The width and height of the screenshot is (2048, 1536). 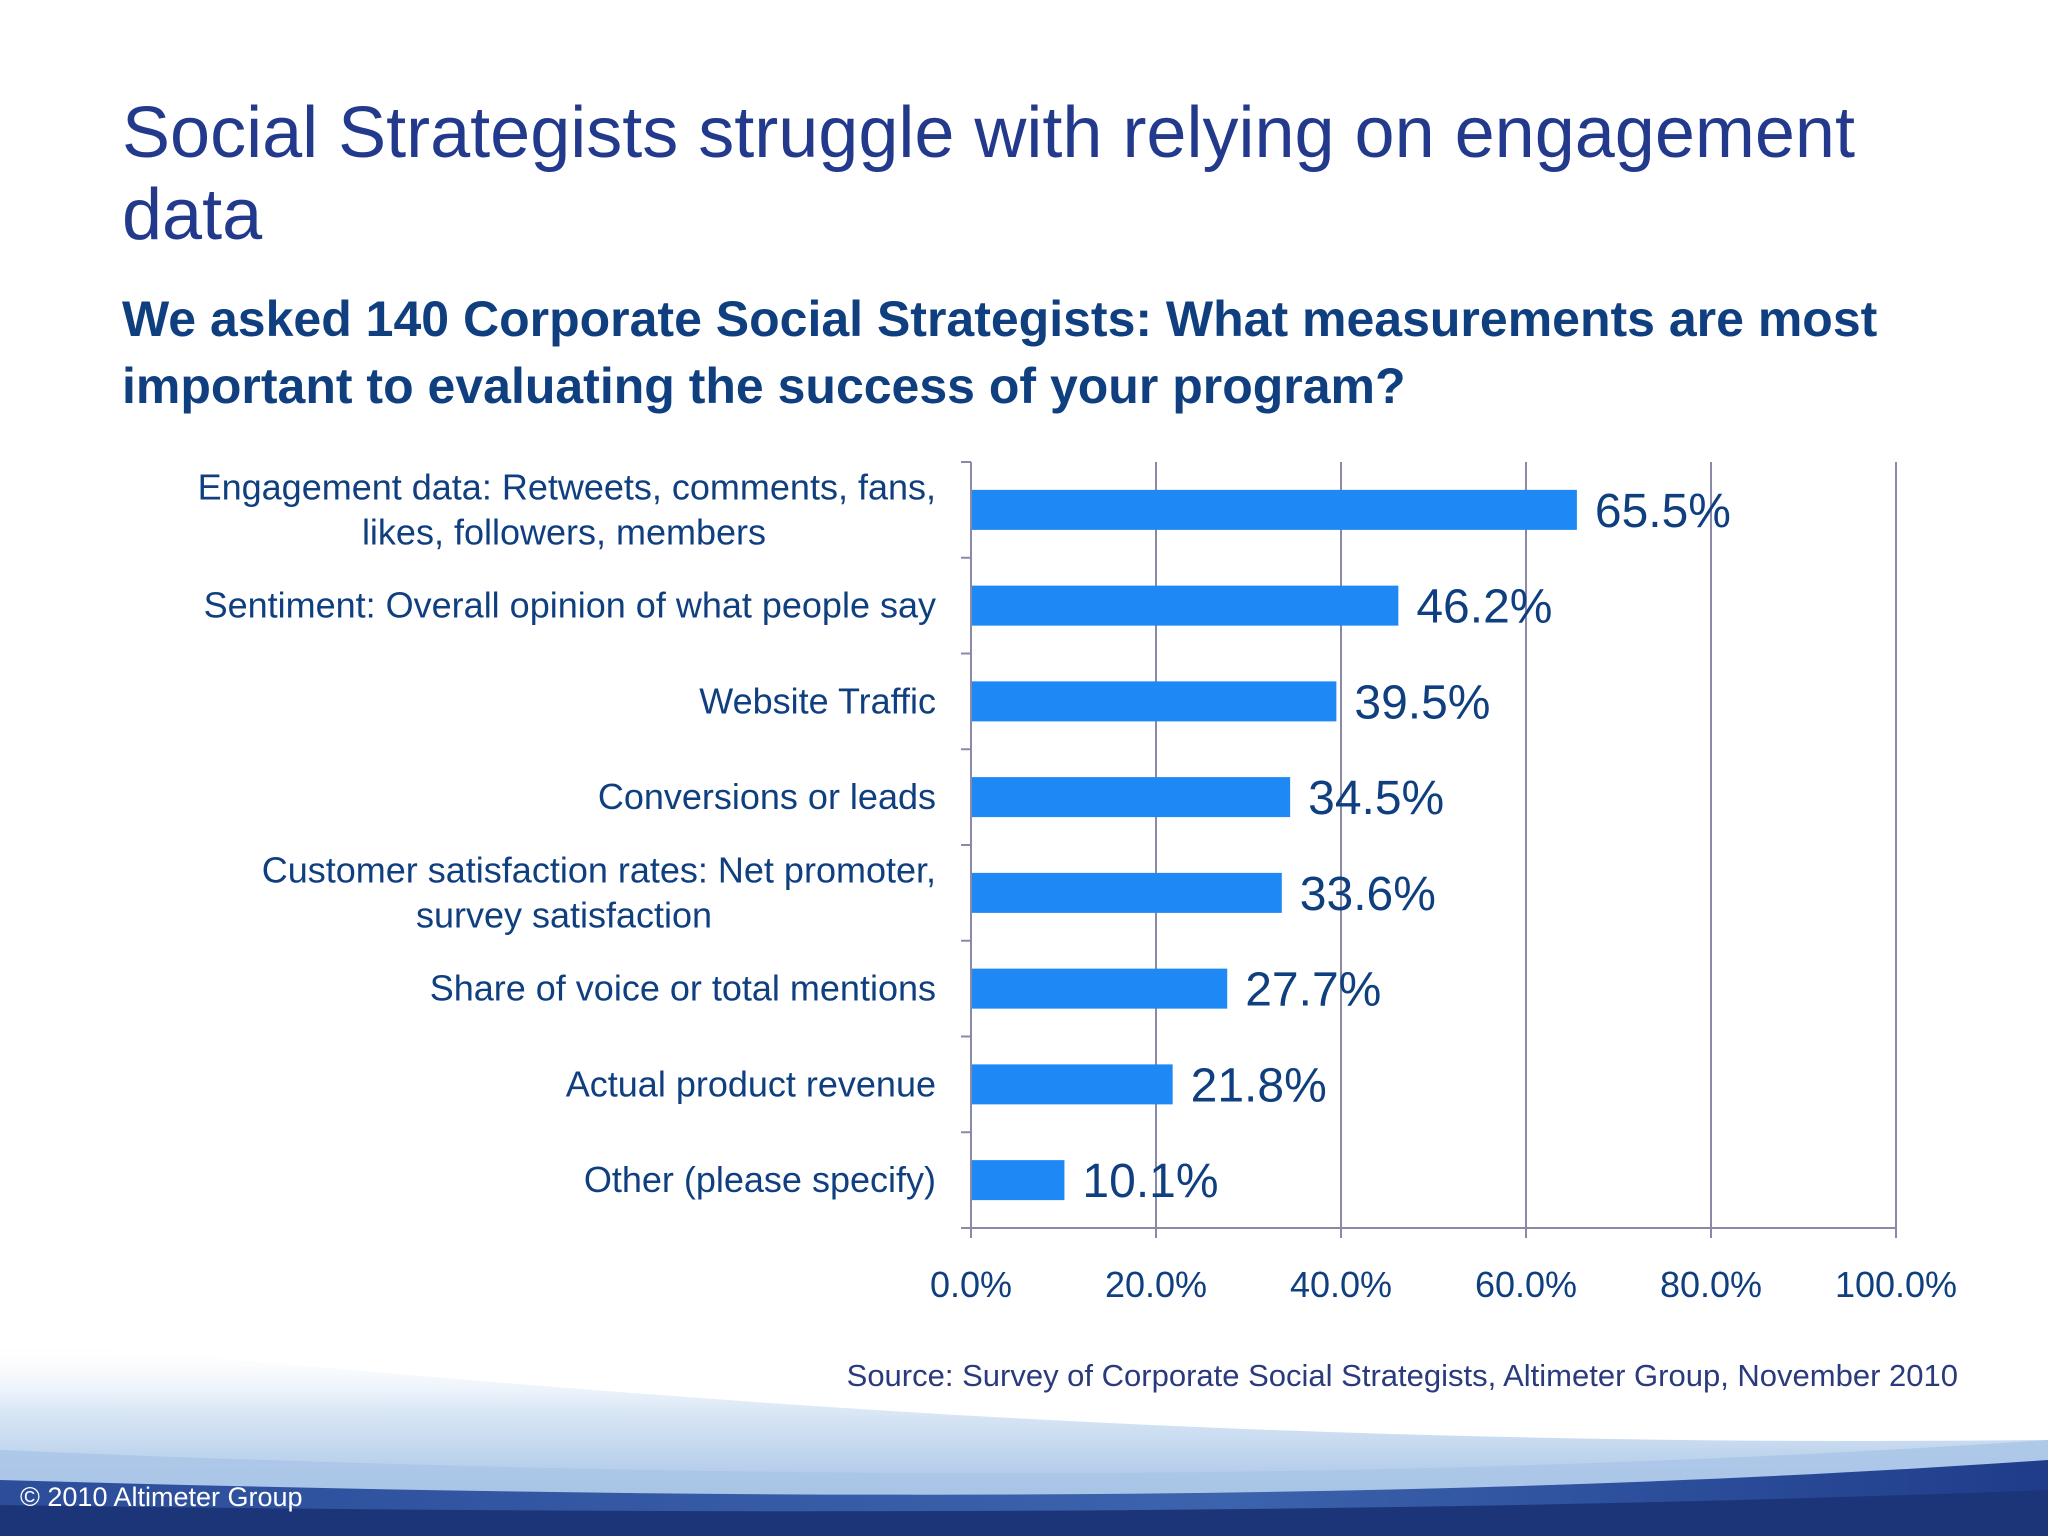 I want to click on category-label: Conversions or leads, so click(x=767, y=796).